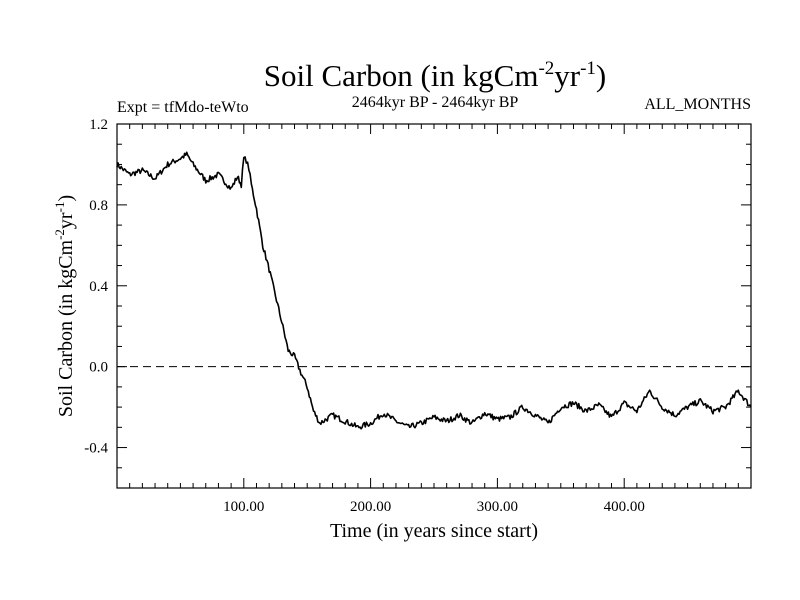 The image size is (800, 600). I want to click on y-tick-labels: -0.4 0.0 0.4 0.8 1.2, so click(96, 287).